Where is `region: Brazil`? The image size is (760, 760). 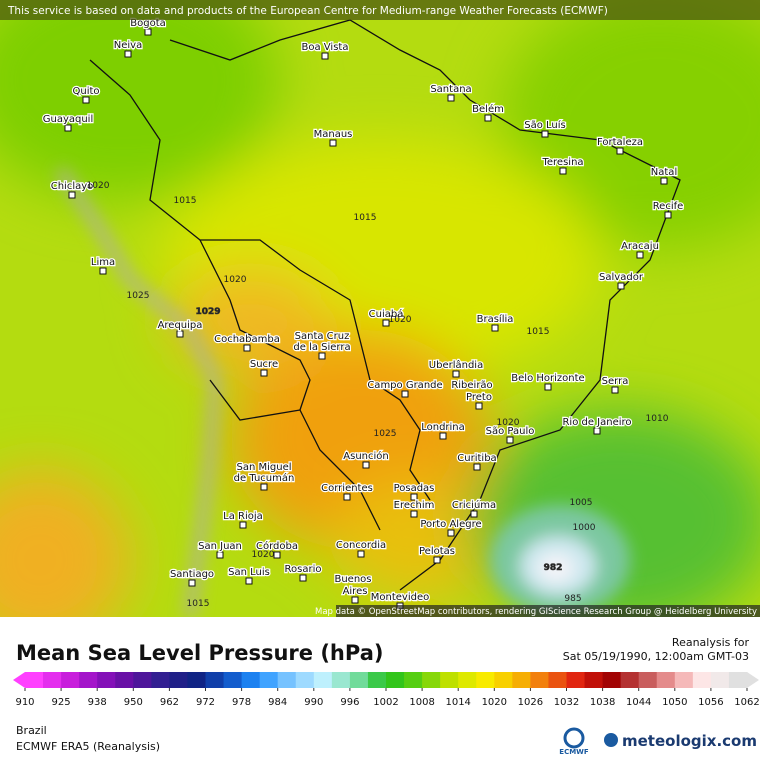
region: Brazil is located at coordinates (31, 730).